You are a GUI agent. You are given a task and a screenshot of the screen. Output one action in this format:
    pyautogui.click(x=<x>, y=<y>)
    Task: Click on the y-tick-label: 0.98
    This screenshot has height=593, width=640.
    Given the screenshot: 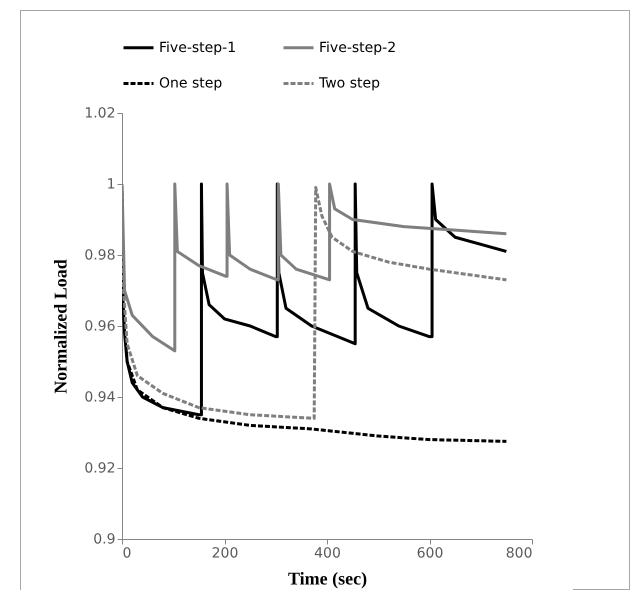 What is the action you would take?
    pyautogui.click(x=100, y=256)
    